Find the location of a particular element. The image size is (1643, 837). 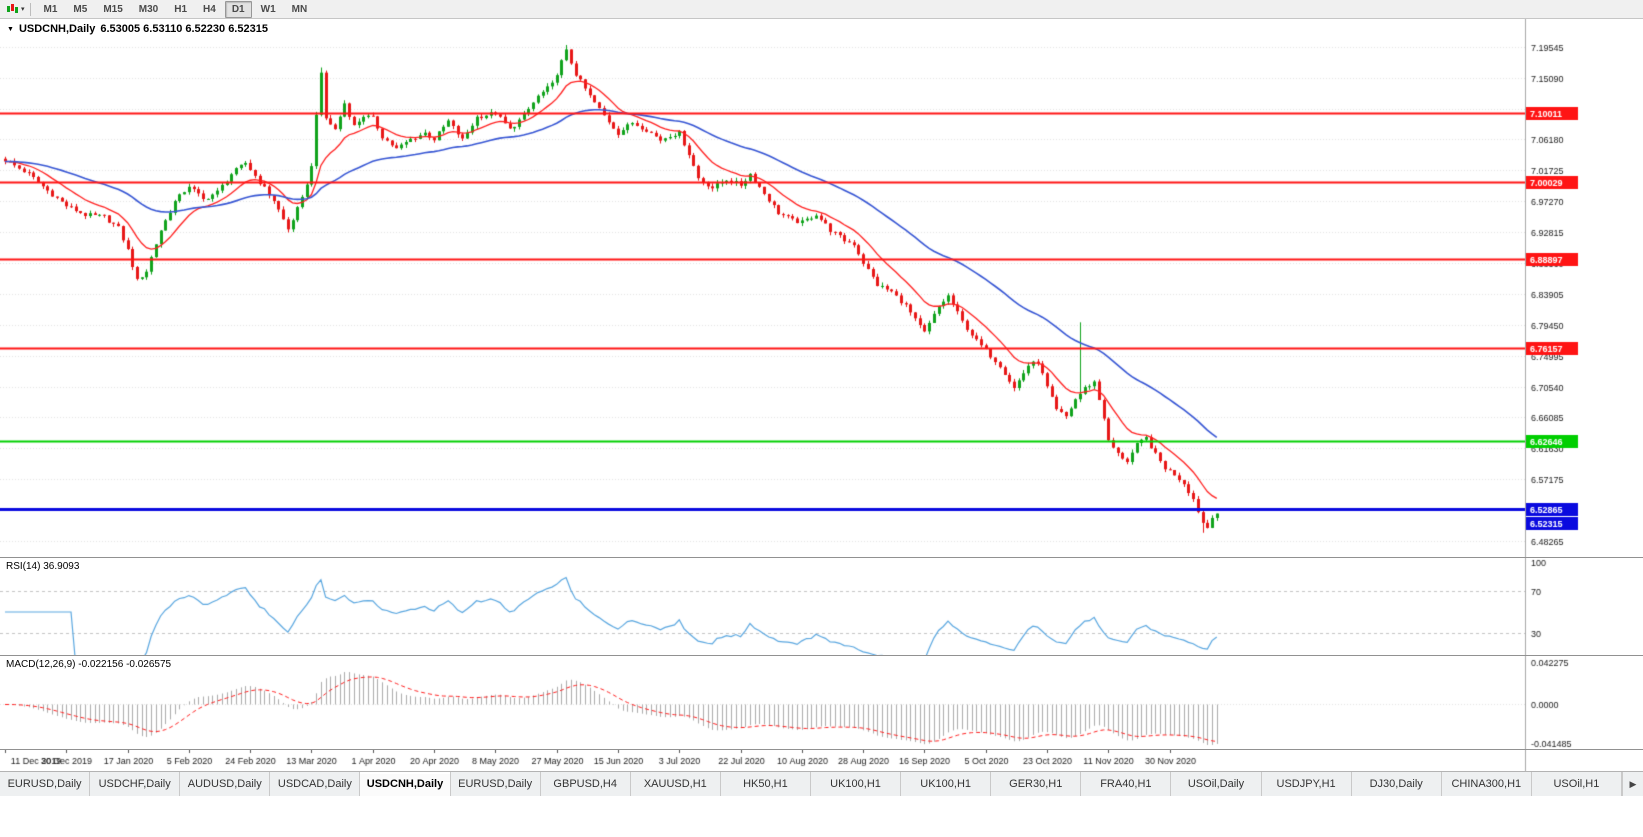

tab-scroll-right-icon: ▶ is located at coordinates (1632, 784).